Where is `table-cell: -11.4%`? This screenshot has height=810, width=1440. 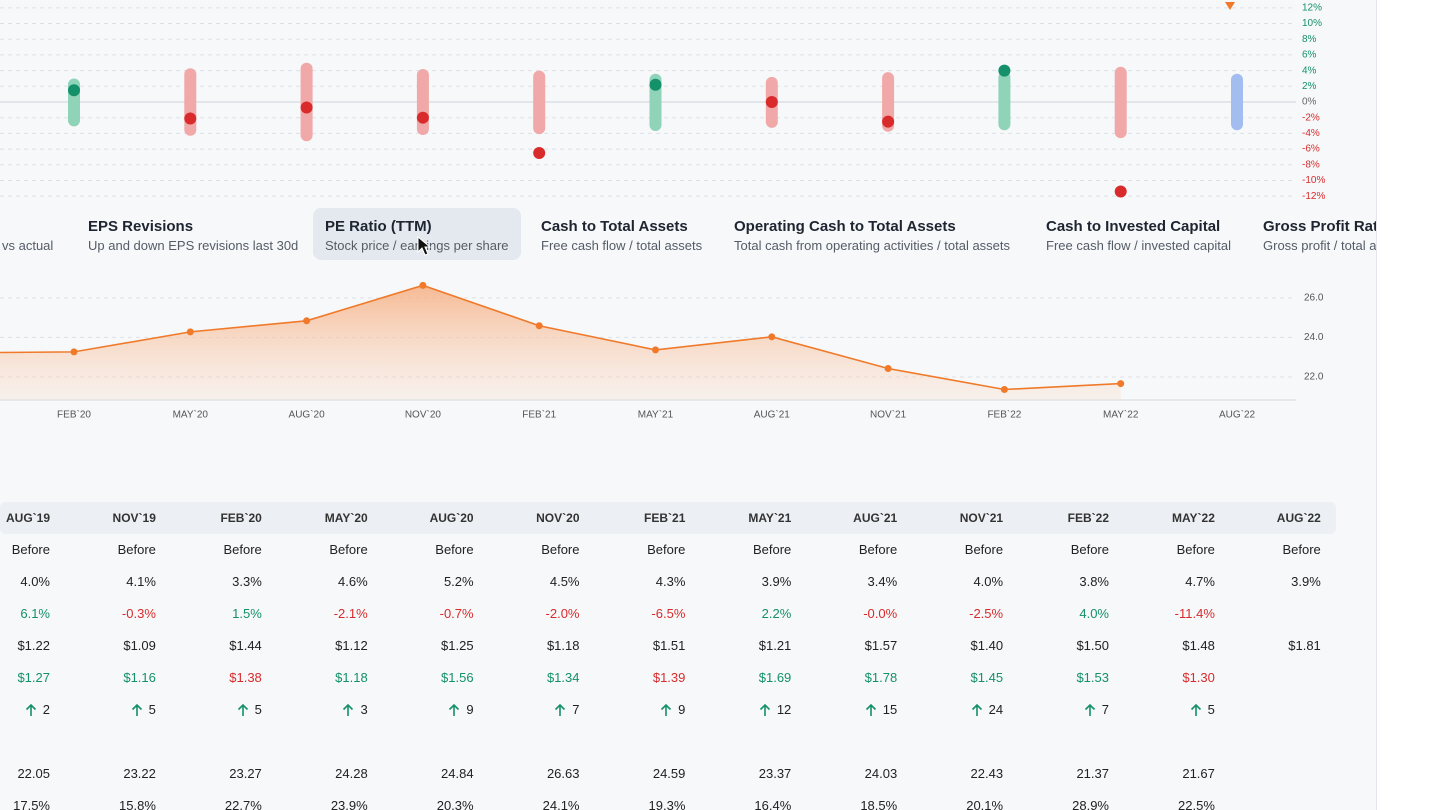
table-cell: -11.4% is located at coordinates (1194, 613).